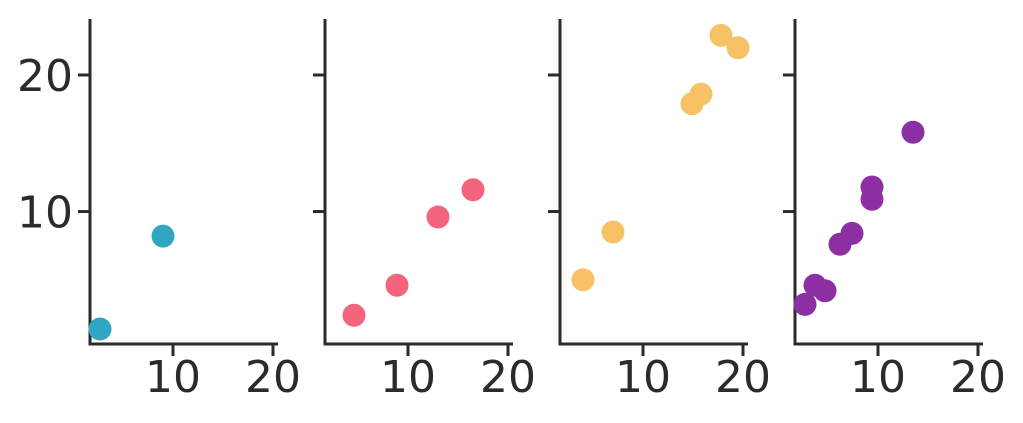 The width and height of the screenshot is (1023, 423). What do you see at coordinates (45, 76) in the screenshot?
I see `y-tick-label: 20` at bounding box center [45, 76].